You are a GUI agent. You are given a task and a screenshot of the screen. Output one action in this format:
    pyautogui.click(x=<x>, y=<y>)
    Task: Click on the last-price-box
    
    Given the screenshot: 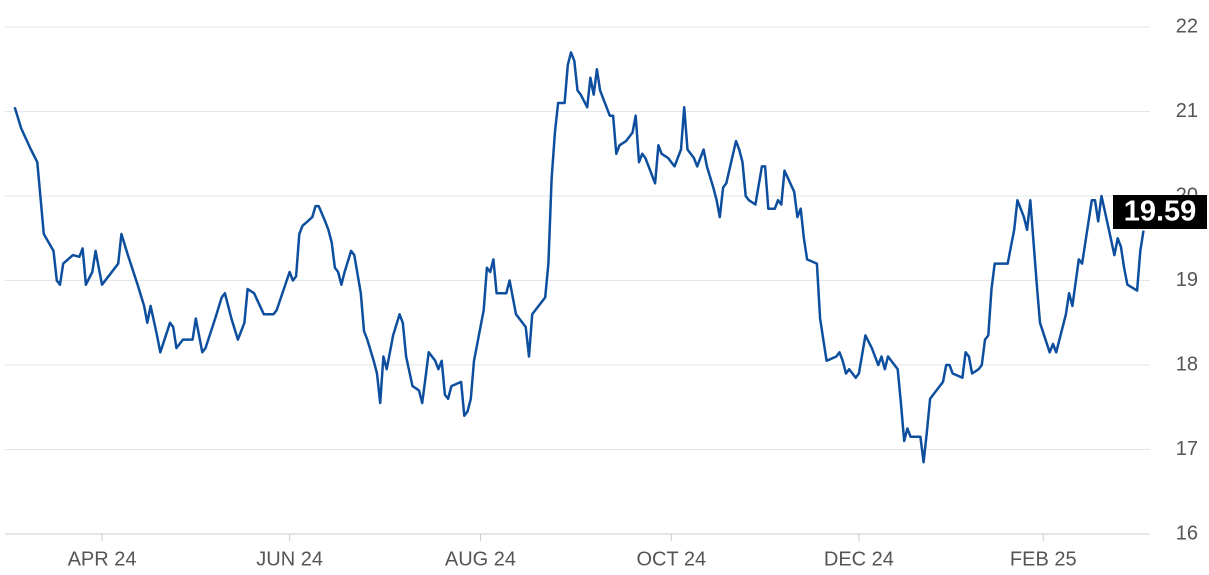 What is the action you would take?
    pyautogui.click(x=1160, y=212)
    